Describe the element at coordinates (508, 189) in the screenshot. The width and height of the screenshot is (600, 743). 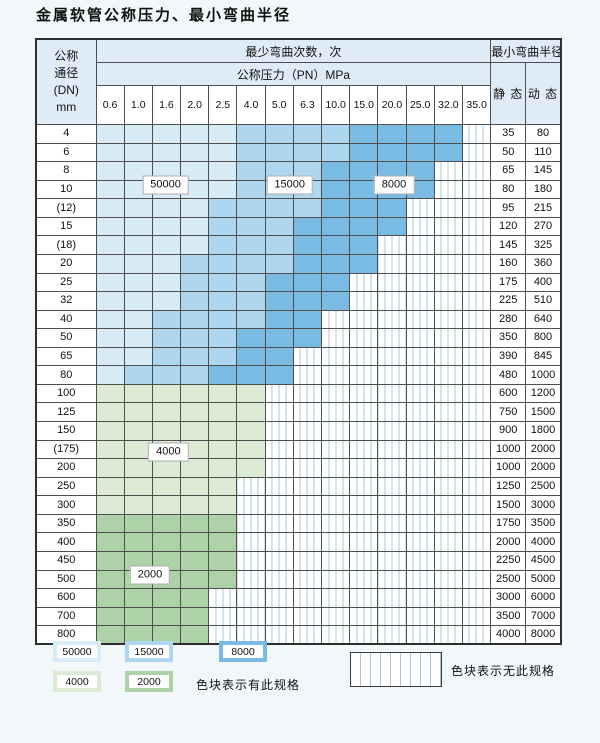
I see `static-radius-cell: 80` at that location.